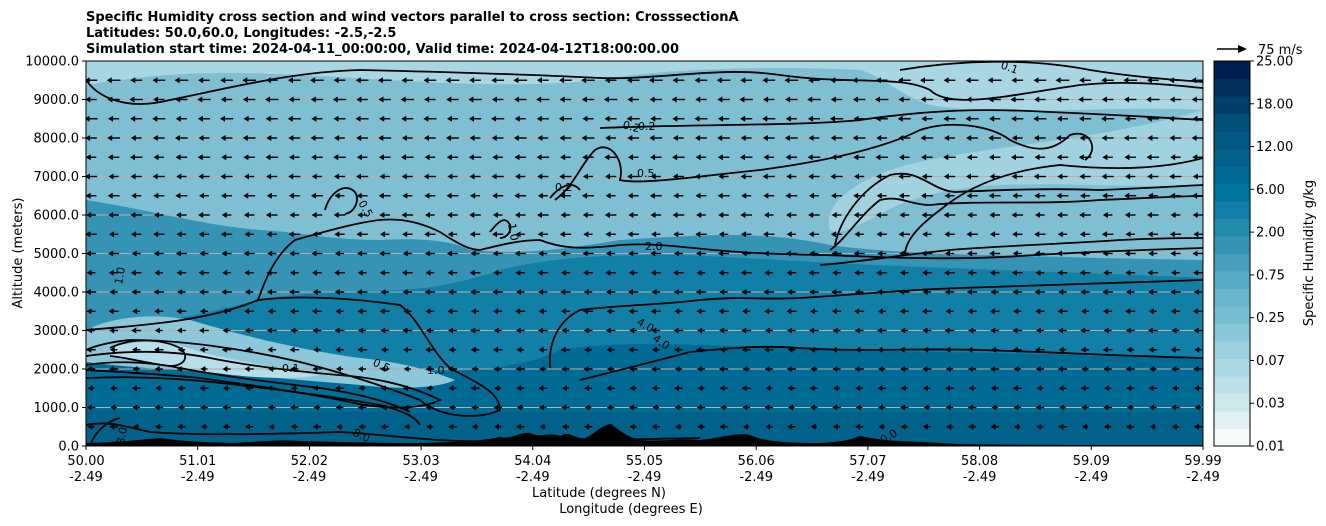  What do you see at coordinates (57, 254) in the screenshot?
I see `y-tick-label: 5000.0` at bounding box center [57, 254].